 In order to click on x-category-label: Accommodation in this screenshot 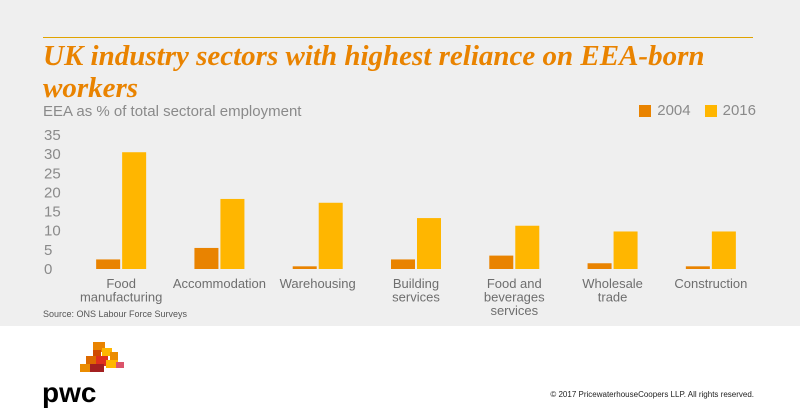, I will do `click(219, 283)`.